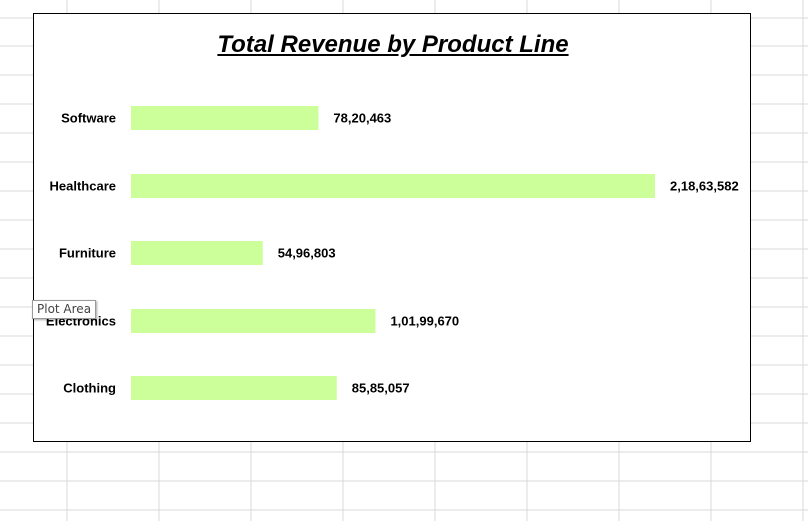 Image resolution: width=808 pixels, height=521 pixels. Describe the element at coordinates (381, 388) in the screenshot. I see `data-label: 85,85,057` at that location.